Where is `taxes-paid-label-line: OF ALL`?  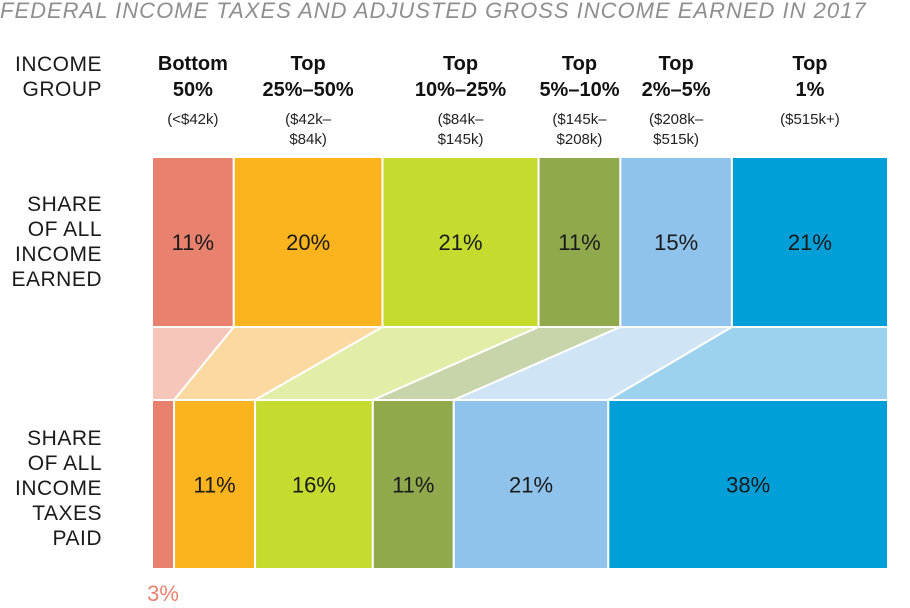
taxes-paid-label-line: OF ALL is located at coordinates (64, 463).